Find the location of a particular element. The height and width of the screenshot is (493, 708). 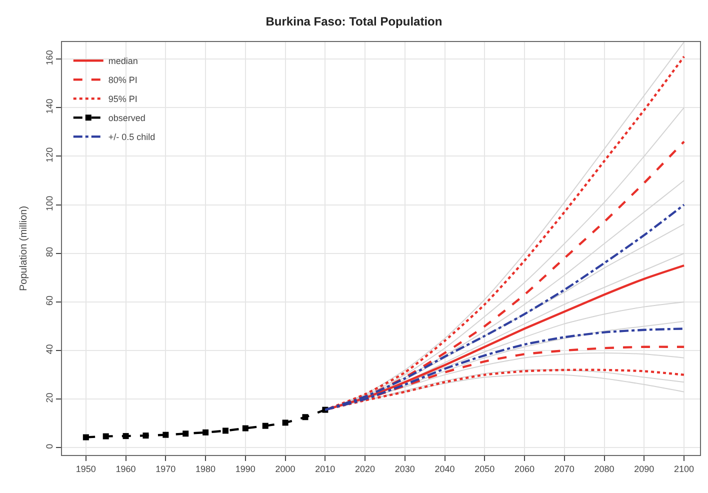

y-axis-title: Population (million) is located at coordinates (24, 249).